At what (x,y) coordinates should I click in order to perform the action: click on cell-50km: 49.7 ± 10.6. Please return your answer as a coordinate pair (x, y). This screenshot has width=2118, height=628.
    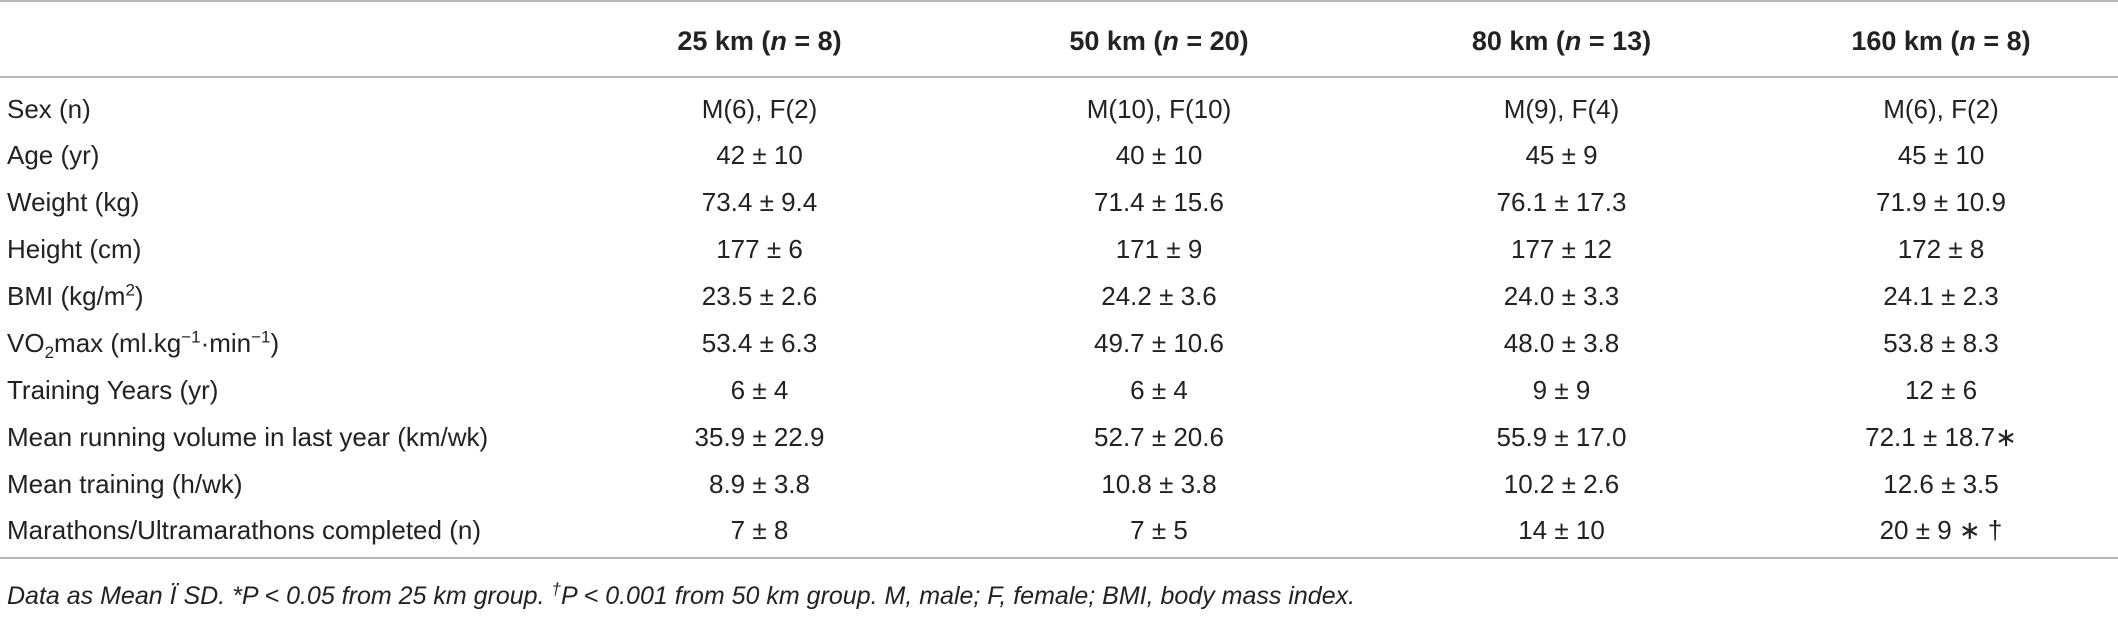
    Looking at the image, I should click on (1159, 343).